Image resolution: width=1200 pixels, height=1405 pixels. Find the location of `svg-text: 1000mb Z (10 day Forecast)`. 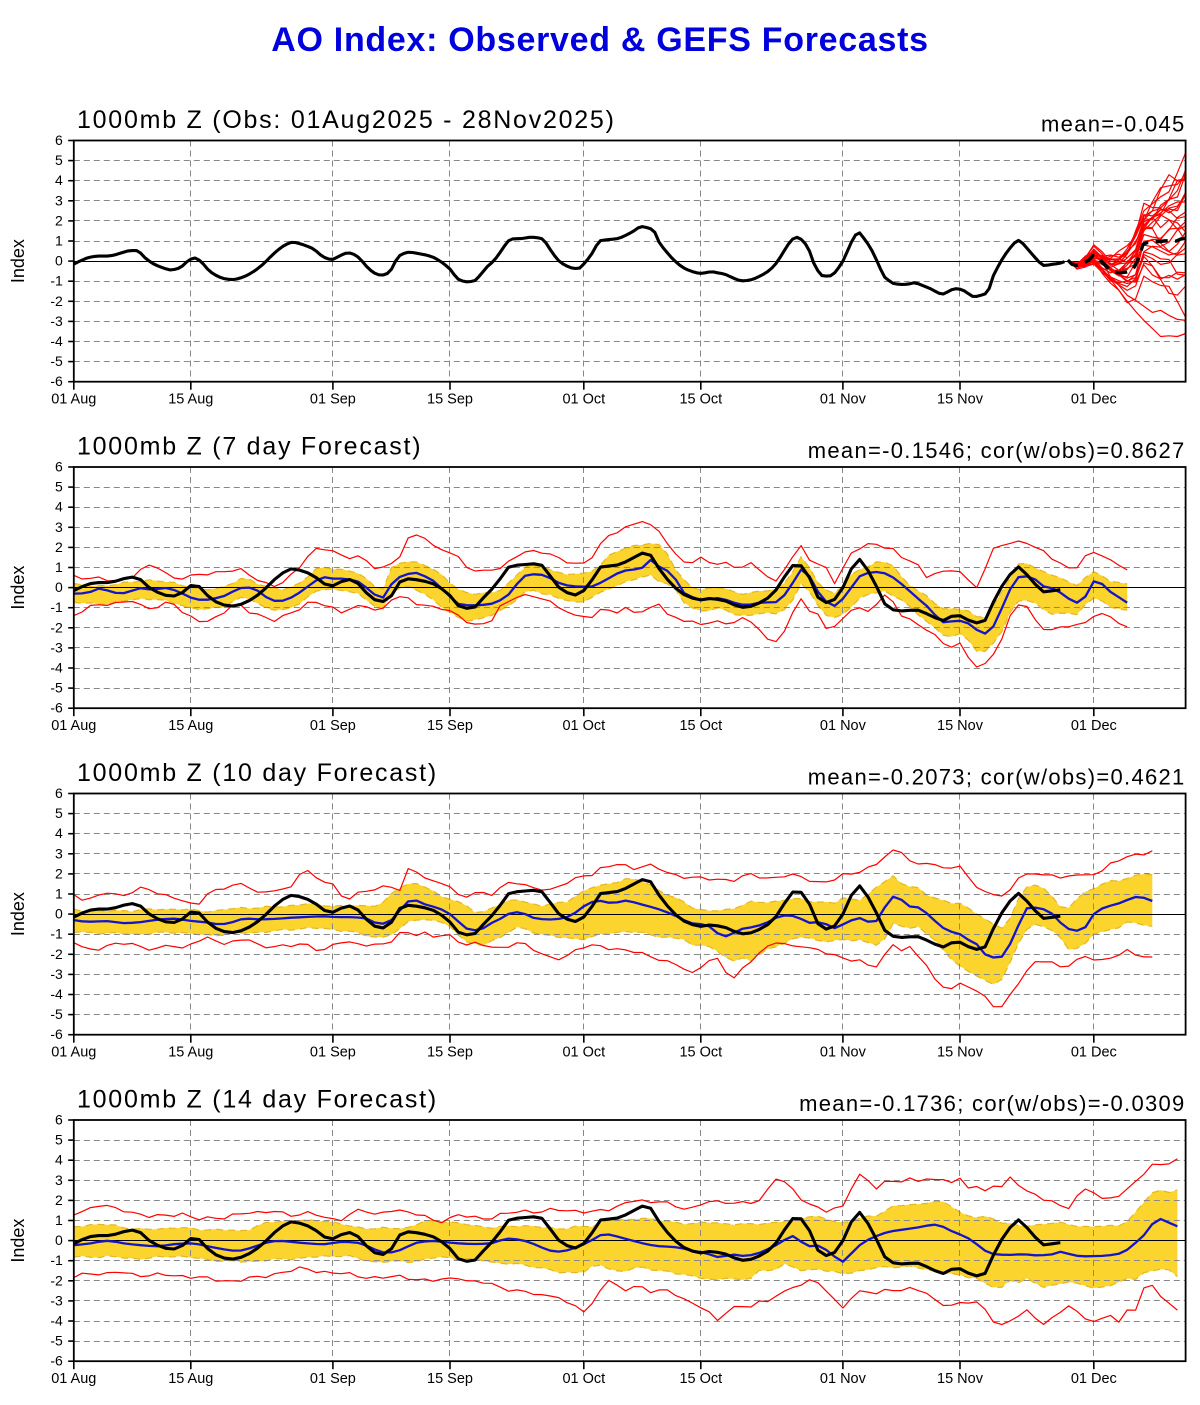

svg-text: 1000mb Z (10 day Forecast) is located at coordinates (257, 773).